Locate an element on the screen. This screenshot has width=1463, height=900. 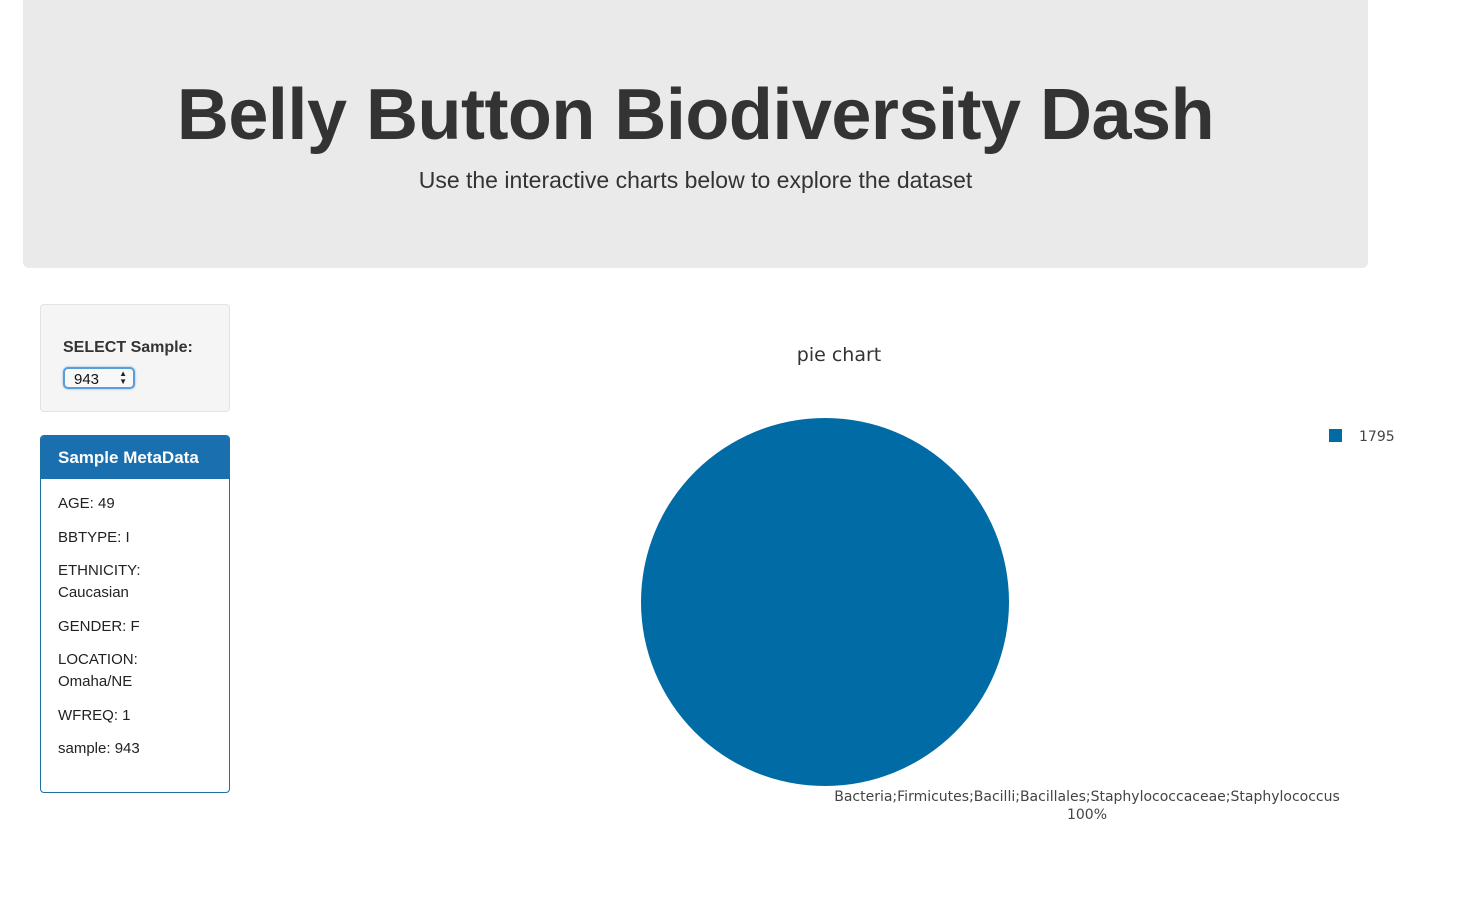
sample-select-dropdown: 943 ▲ ▼ is located at coordinates (99, 378).